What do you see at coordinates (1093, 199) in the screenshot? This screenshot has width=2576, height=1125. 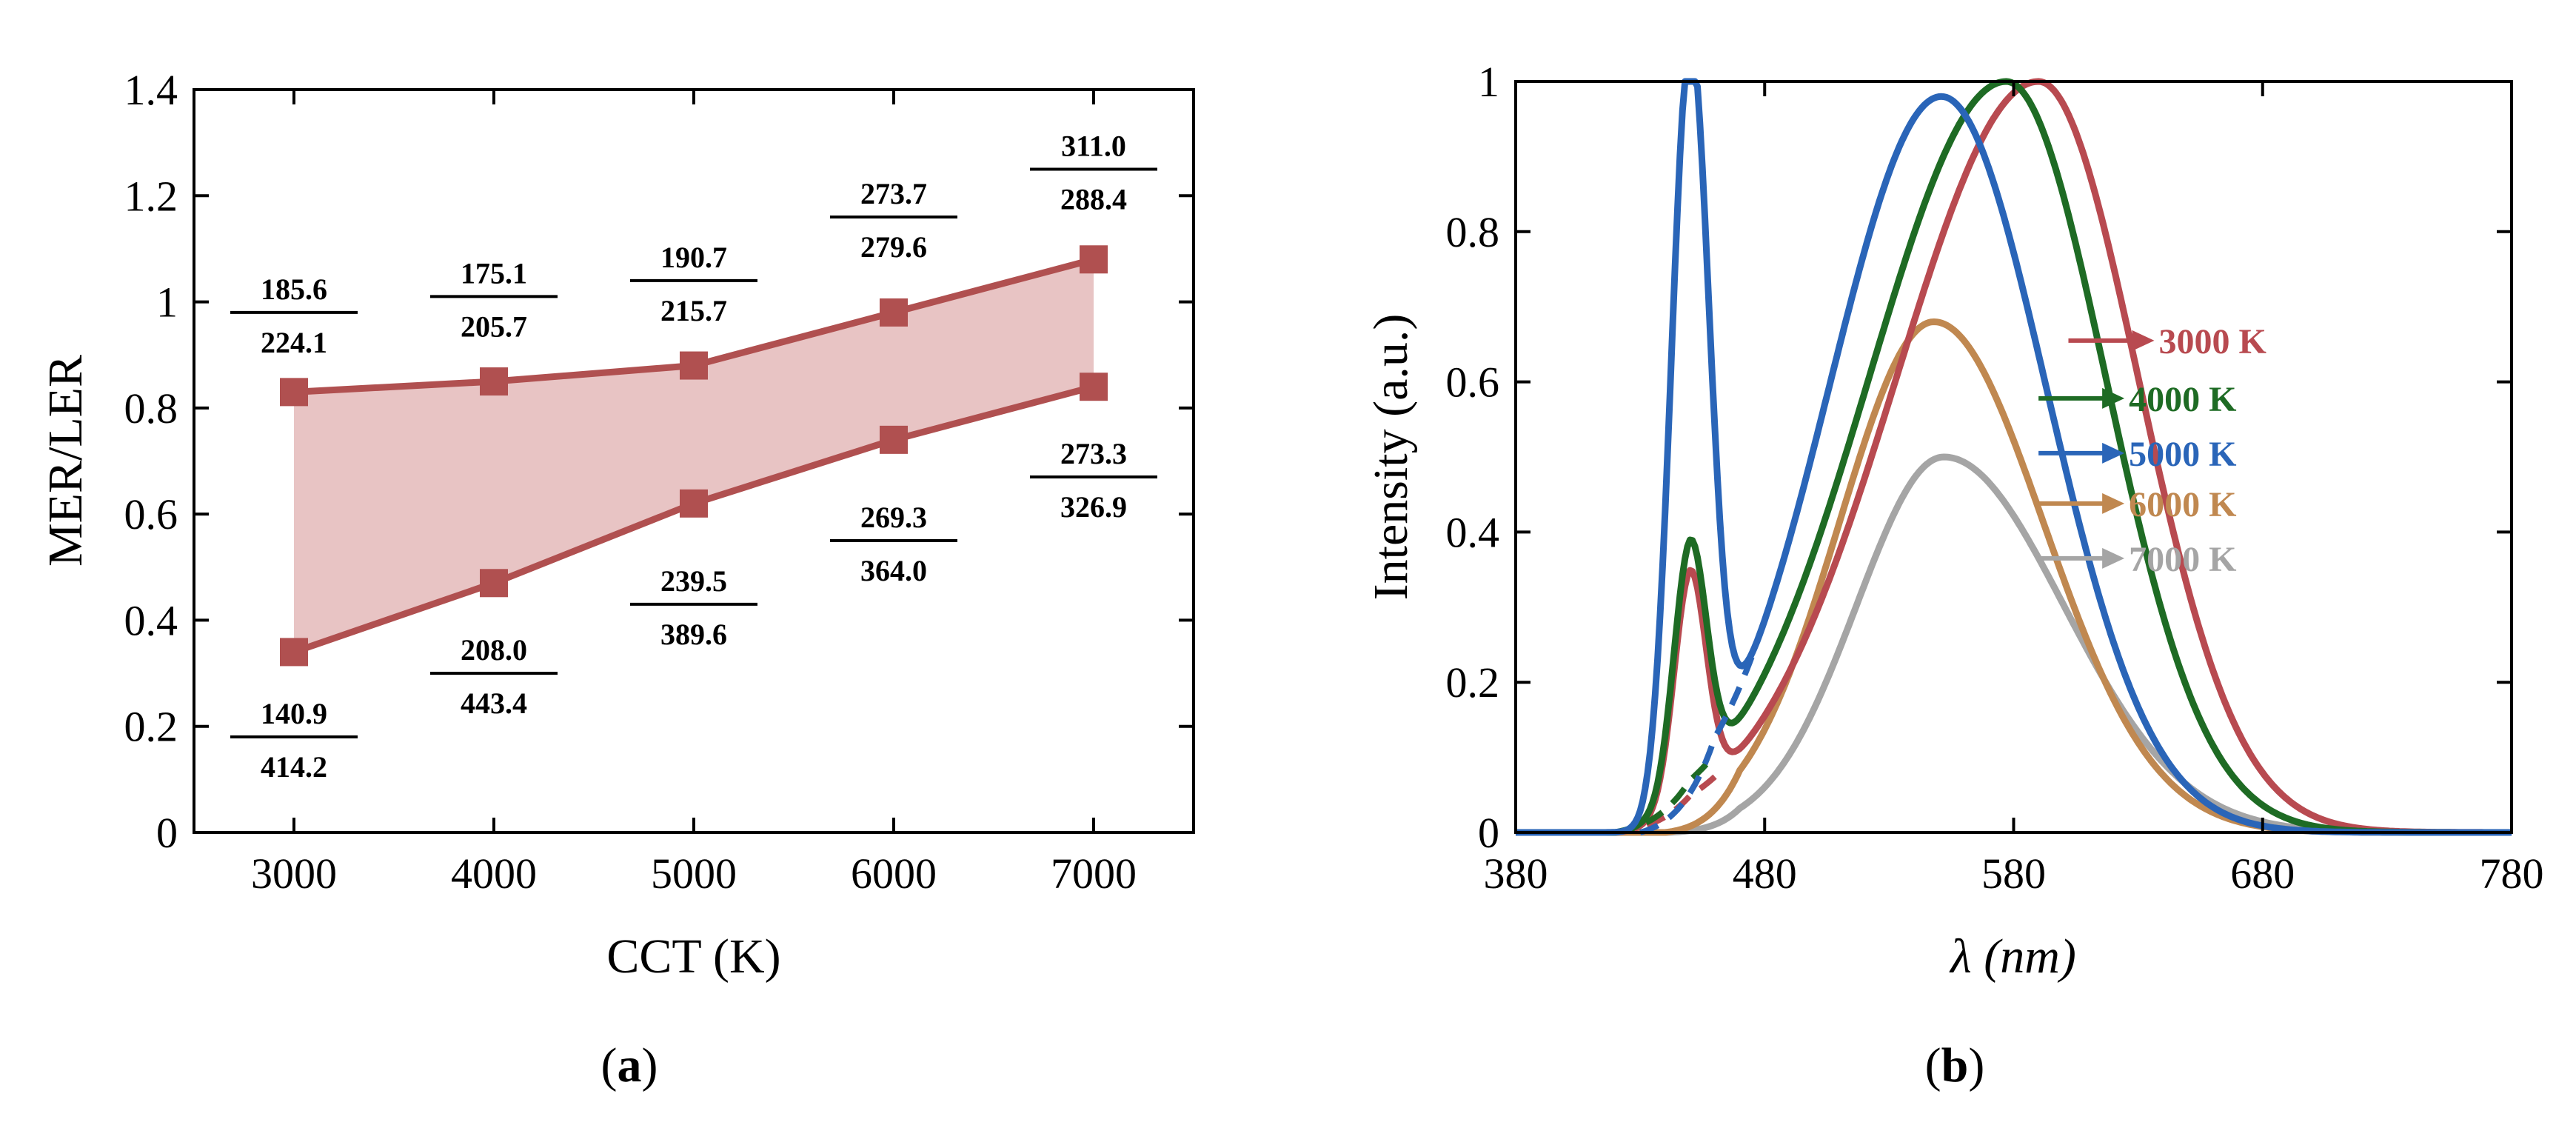 I see `ratio-denominator: 288.4` at bounding box center [1093, 199].